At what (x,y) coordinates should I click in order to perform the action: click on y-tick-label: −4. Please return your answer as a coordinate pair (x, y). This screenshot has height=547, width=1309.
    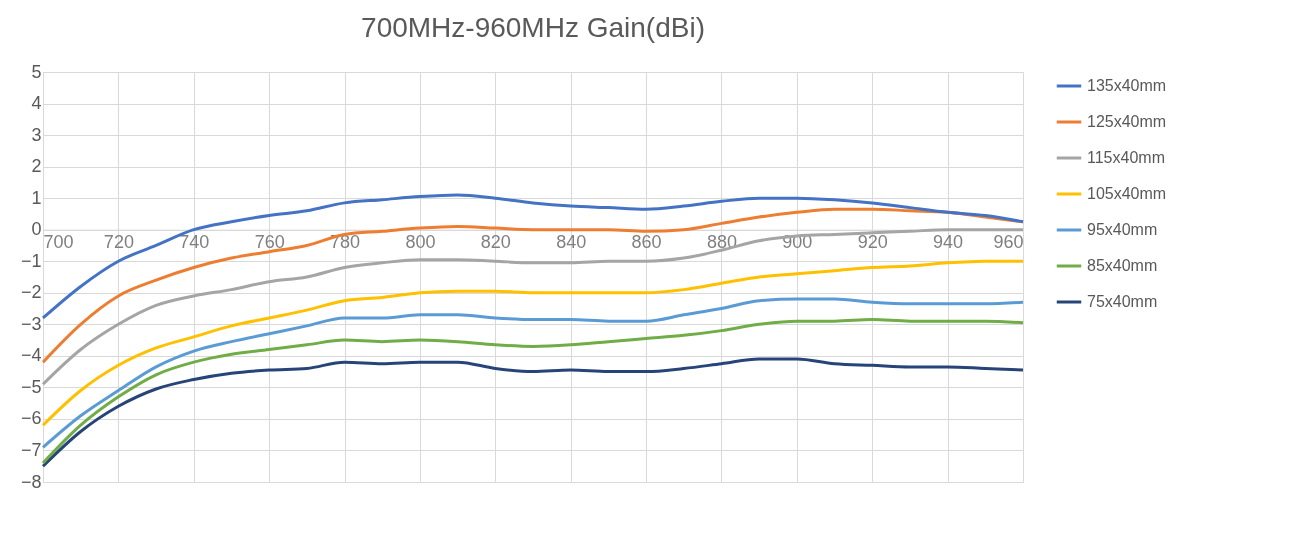
    Looking at the image, I should click on (31, 355).